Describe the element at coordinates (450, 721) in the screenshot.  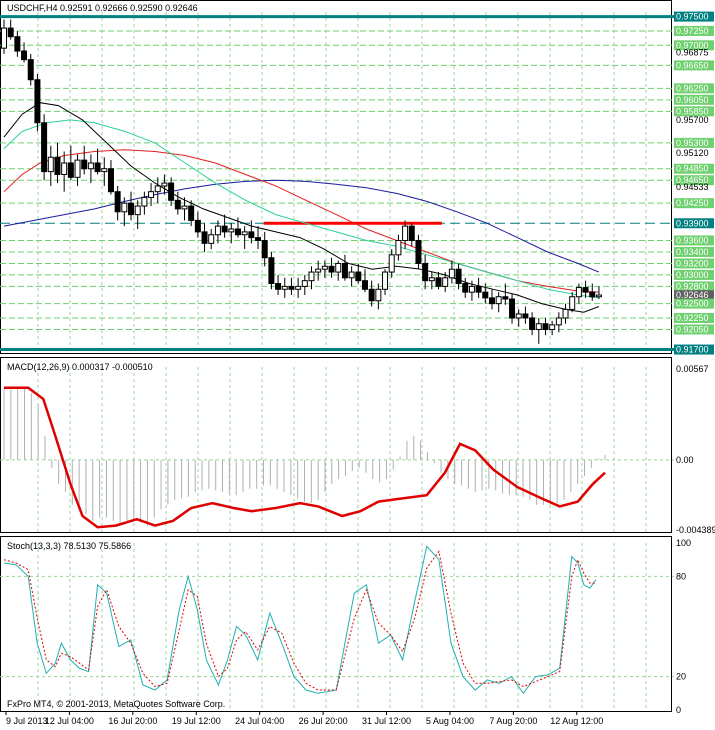
I see `time-label: 5 Aug 04:00` at that location.